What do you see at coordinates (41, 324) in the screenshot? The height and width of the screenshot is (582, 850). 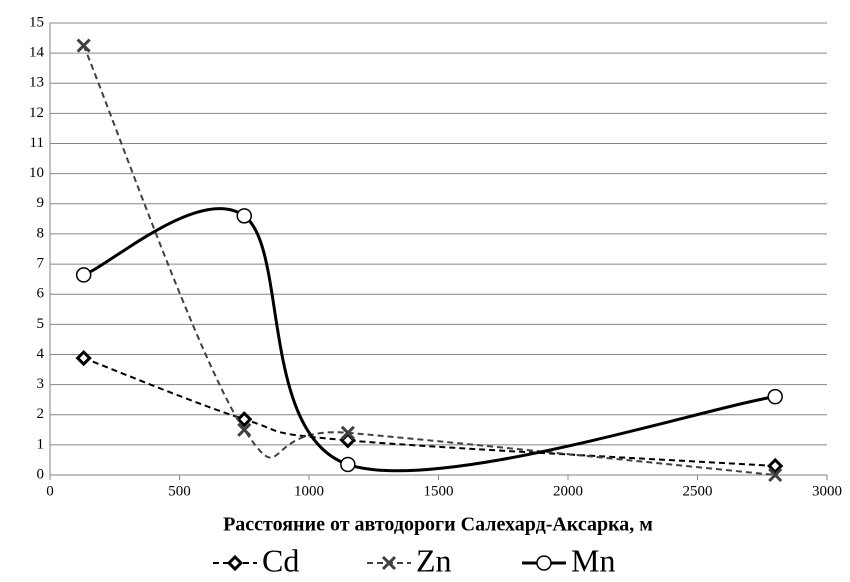 I see `y-tick-label: 5` at bounding box center [41, 324].